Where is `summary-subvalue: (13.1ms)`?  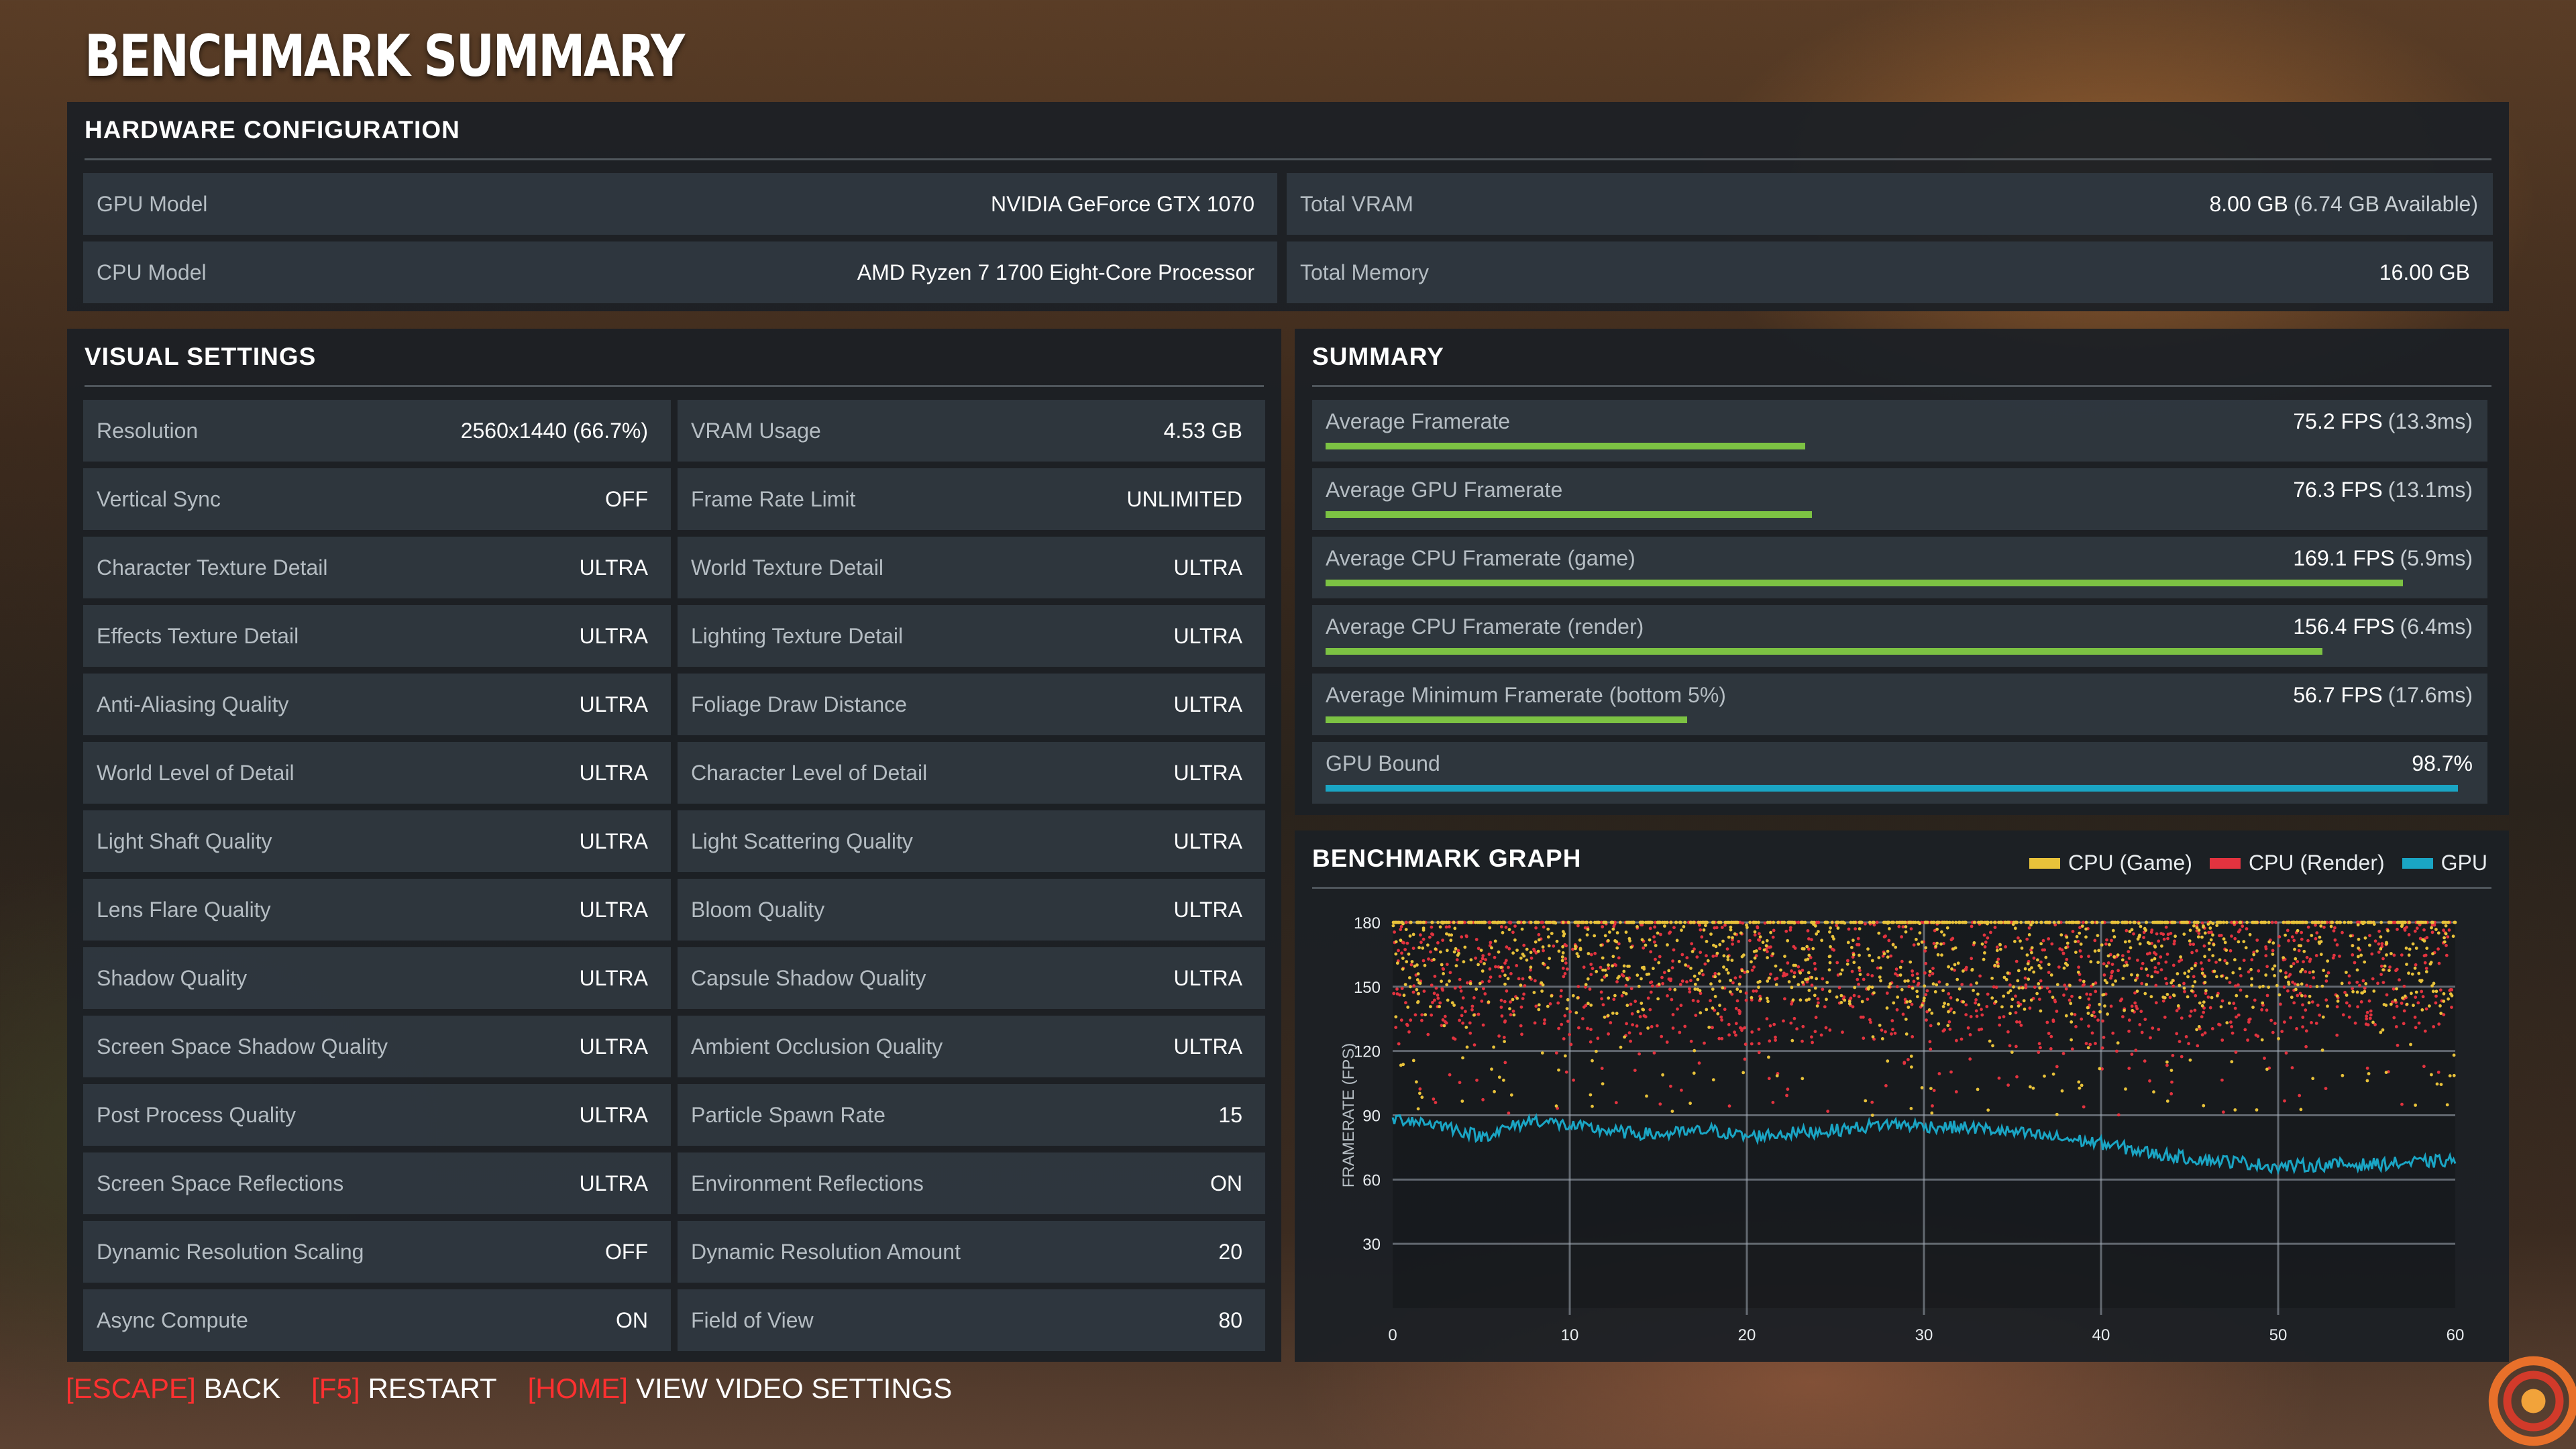
summary-subvalue: (13.1ms) is located at coordinates (2430, 490).